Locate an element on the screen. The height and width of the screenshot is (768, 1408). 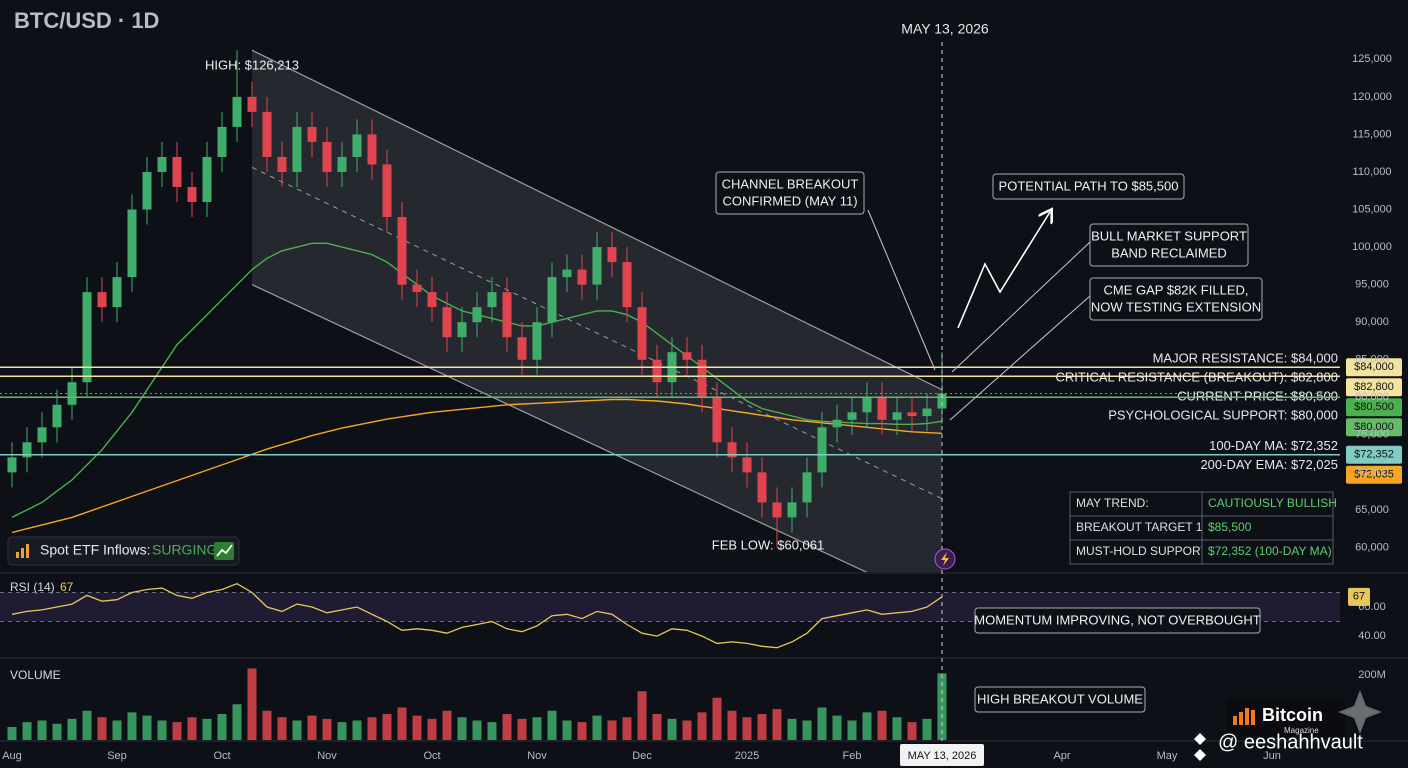
level-label: 200-DAY EMA: $72,025 is located at coordinates (1269, 464).